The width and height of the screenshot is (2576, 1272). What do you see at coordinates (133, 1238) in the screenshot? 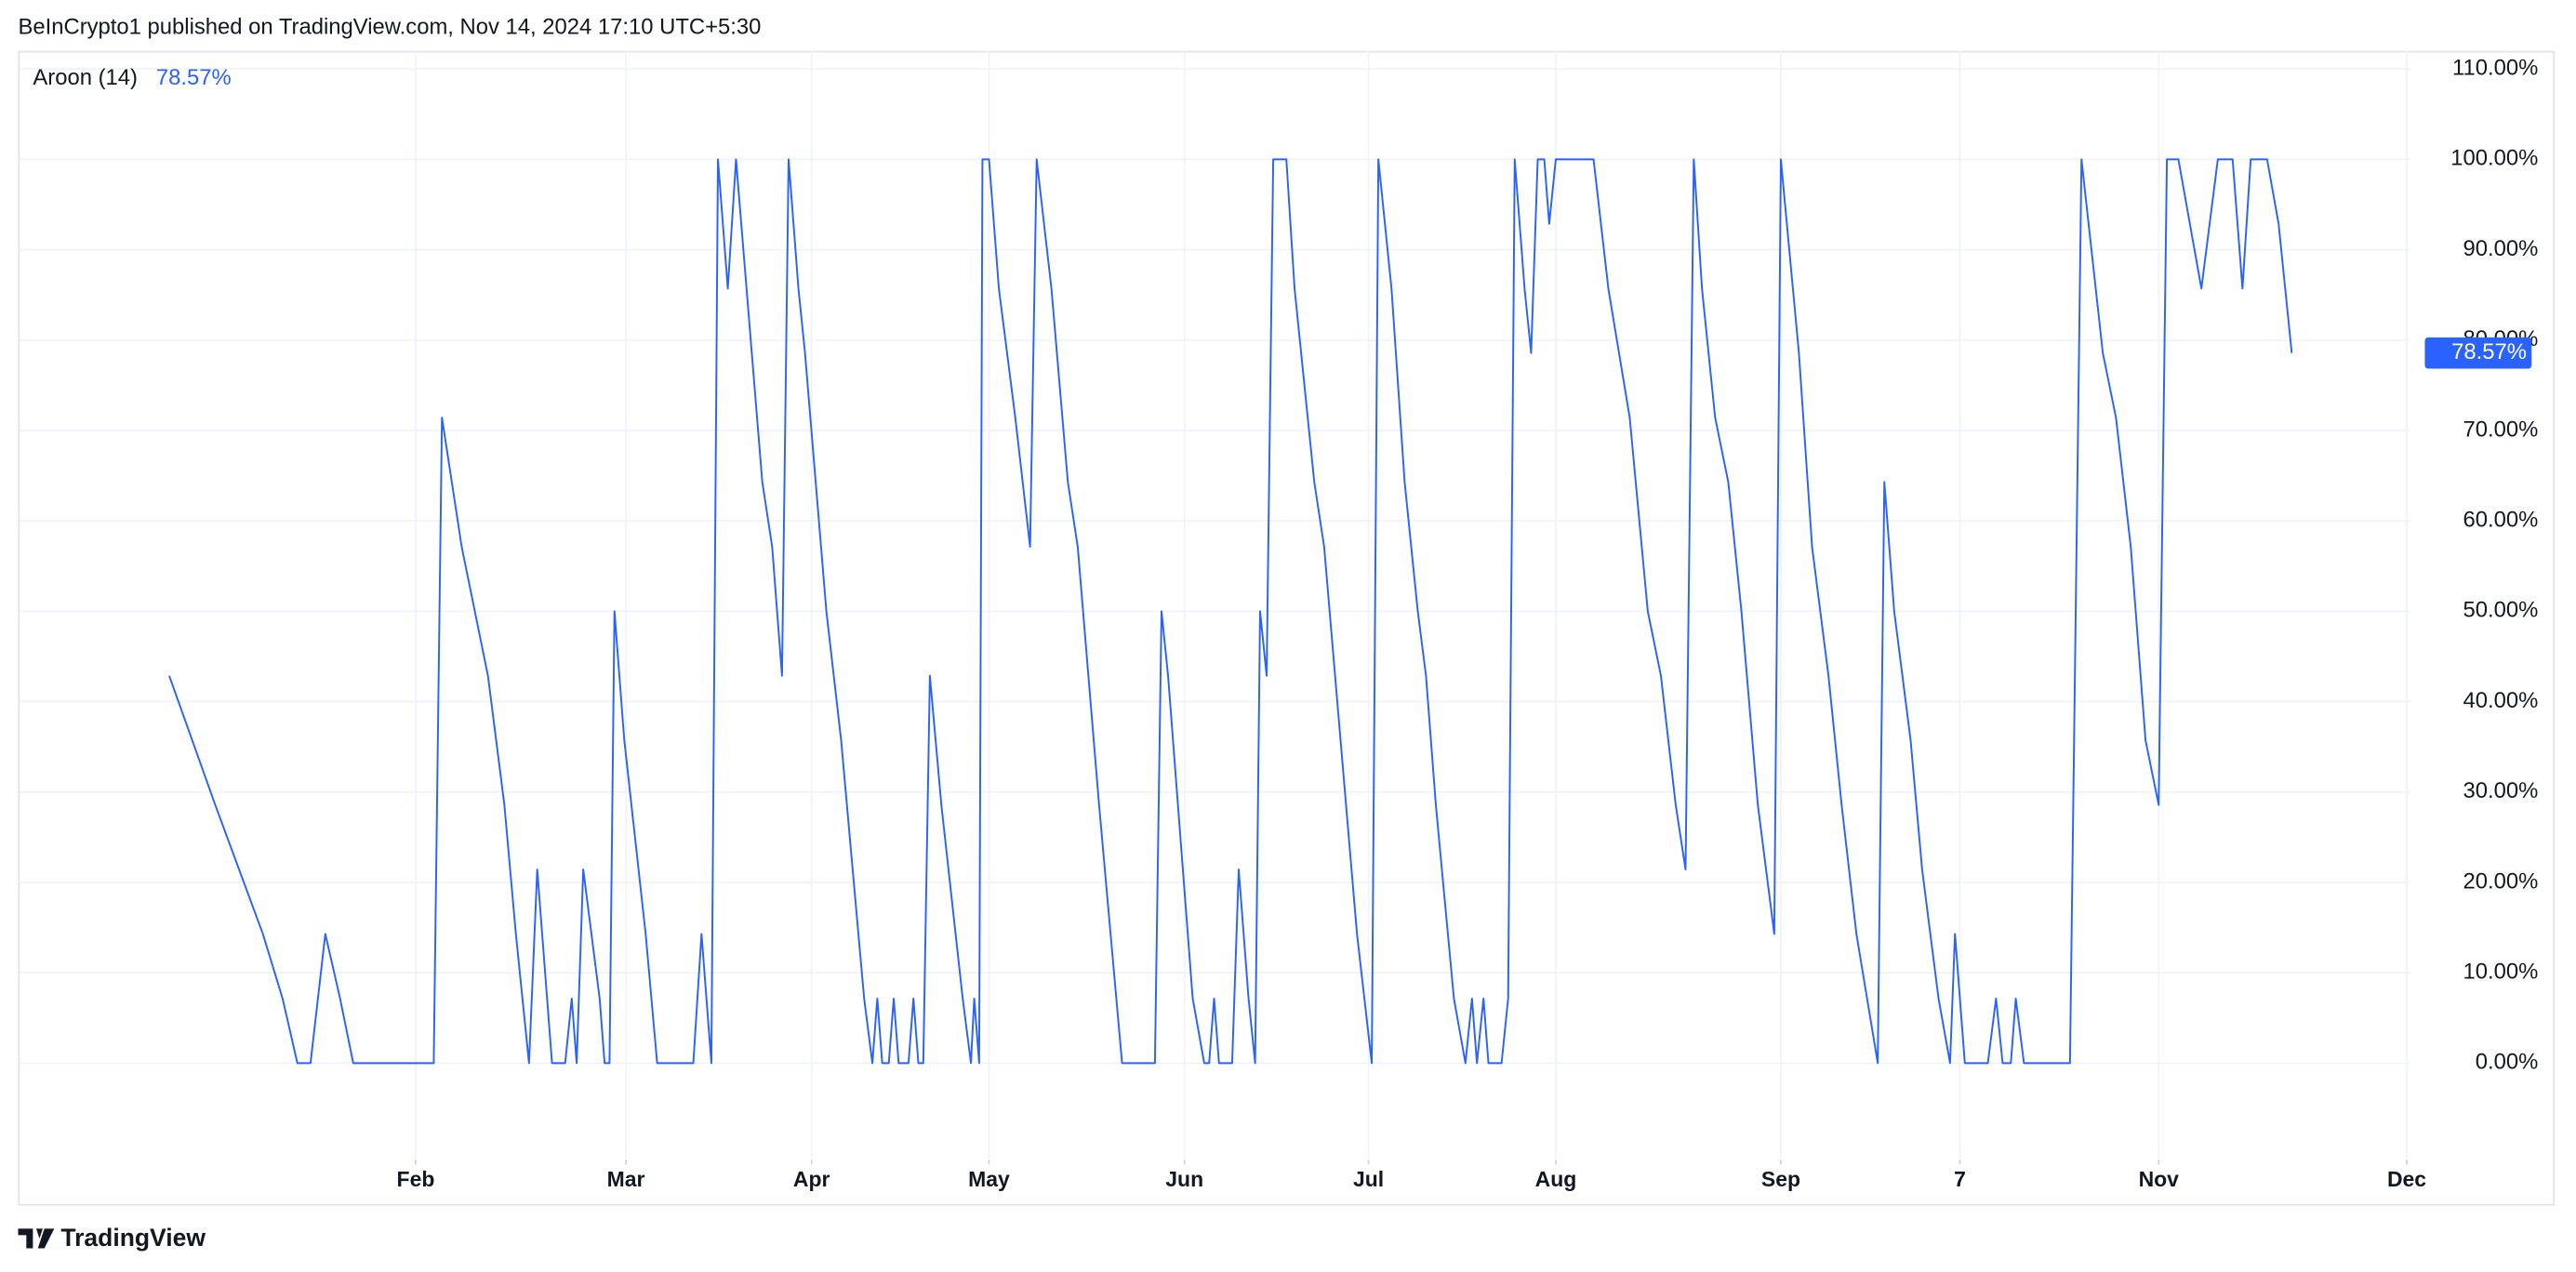
I see `footer: TradingView` at bounding box center [133, 1238].